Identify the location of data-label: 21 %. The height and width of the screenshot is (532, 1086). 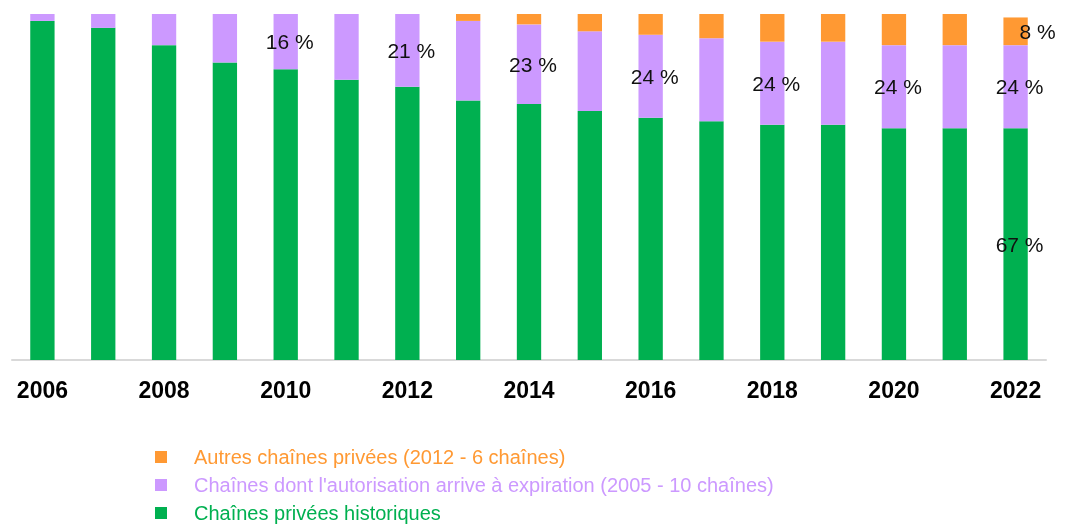
(411, 50).